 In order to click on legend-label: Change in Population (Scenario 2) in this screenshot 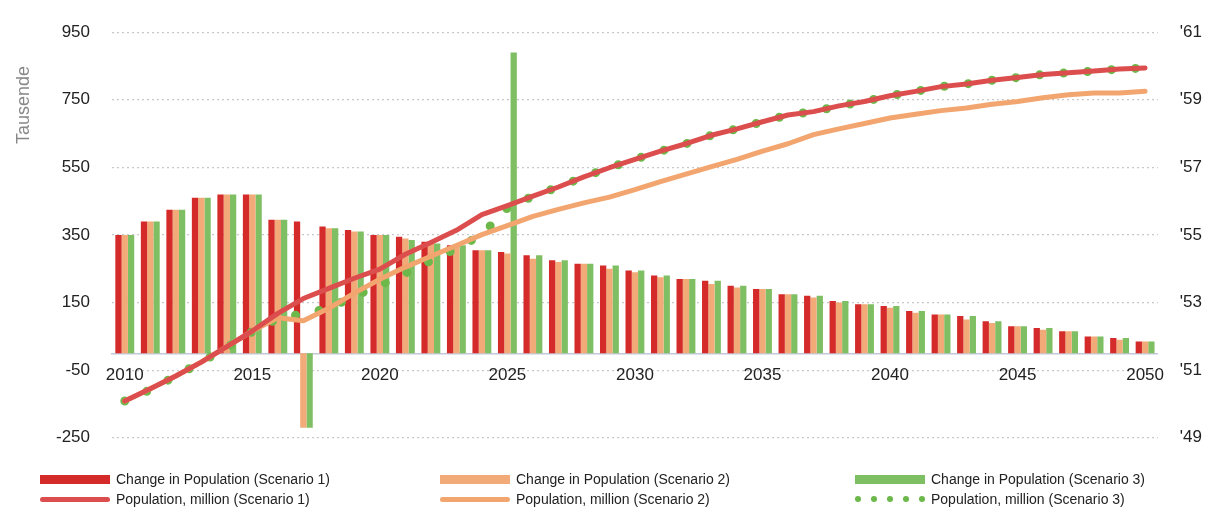, I will do `click(623, 479)`.